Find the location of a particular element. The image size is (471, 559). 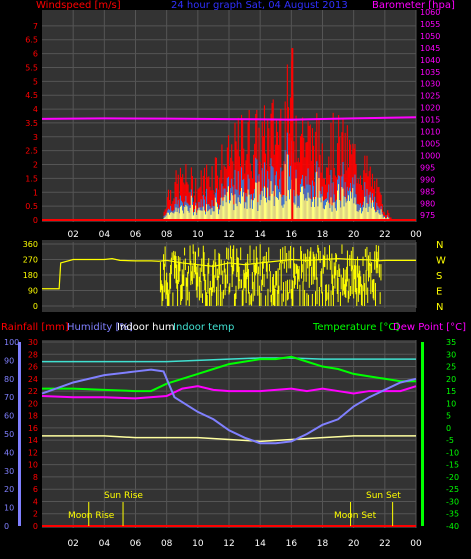

humidity-axis-tick-label: 40 is located at coordinates (9, 452).